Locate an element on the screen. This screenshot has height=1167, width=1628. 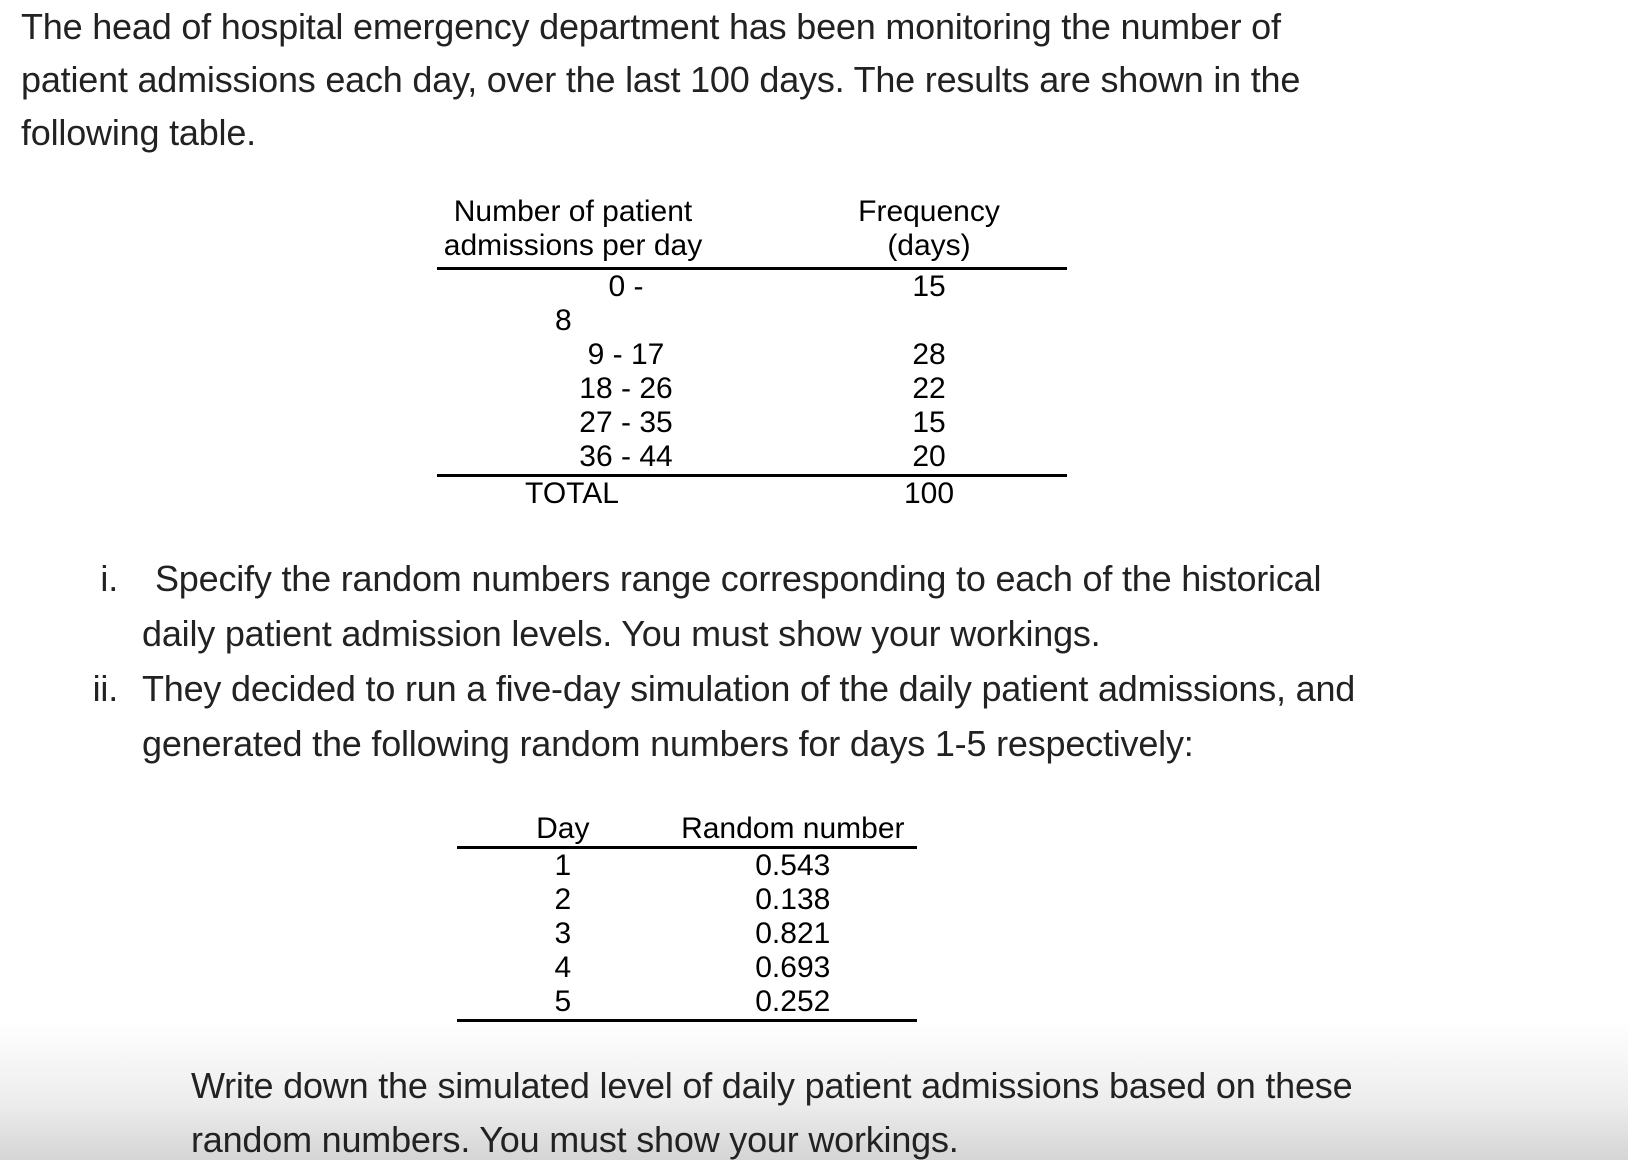
table-row: 18 - 26 22 is located at coordinates (752, 389).